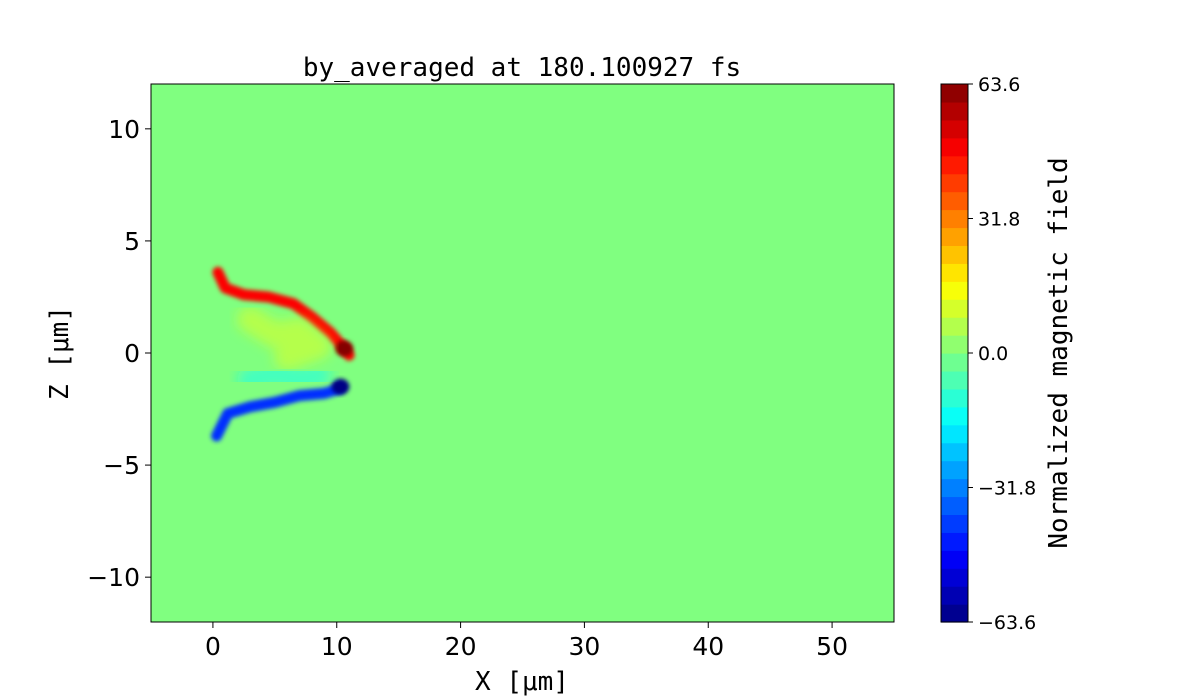 Image resolution: width=1200 pixels, height=700 pixels. I want to click on colorbar-tick-label: 31.8, so click(999, 220).